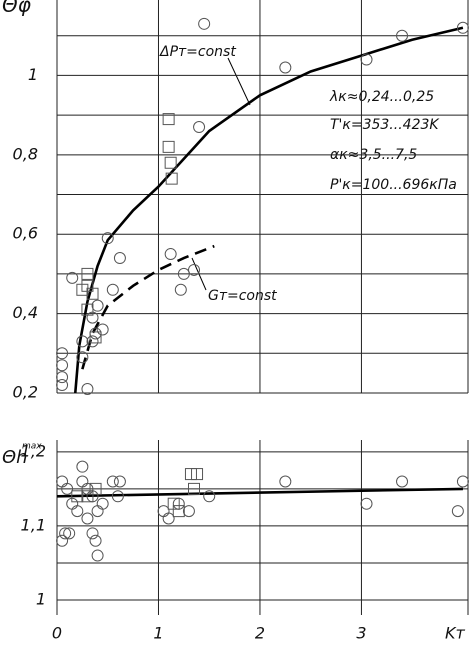 The image size is (475, 649). I want to click on y-tick-label: 0,2, so click(25, 392).